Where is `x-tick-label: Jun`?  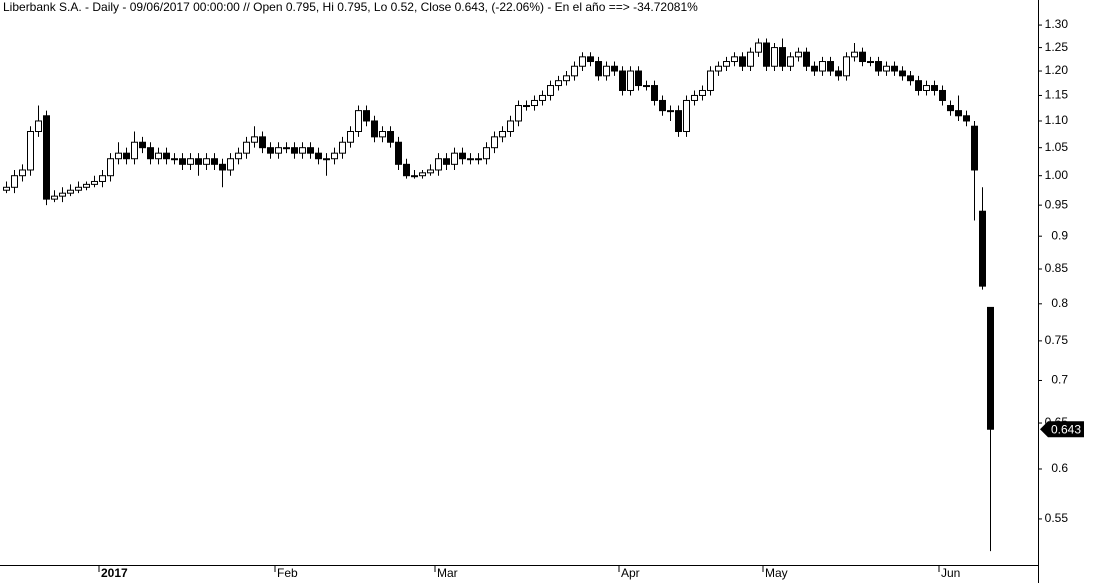
x-tick-label: Jun is located at coordinates (950, 573).